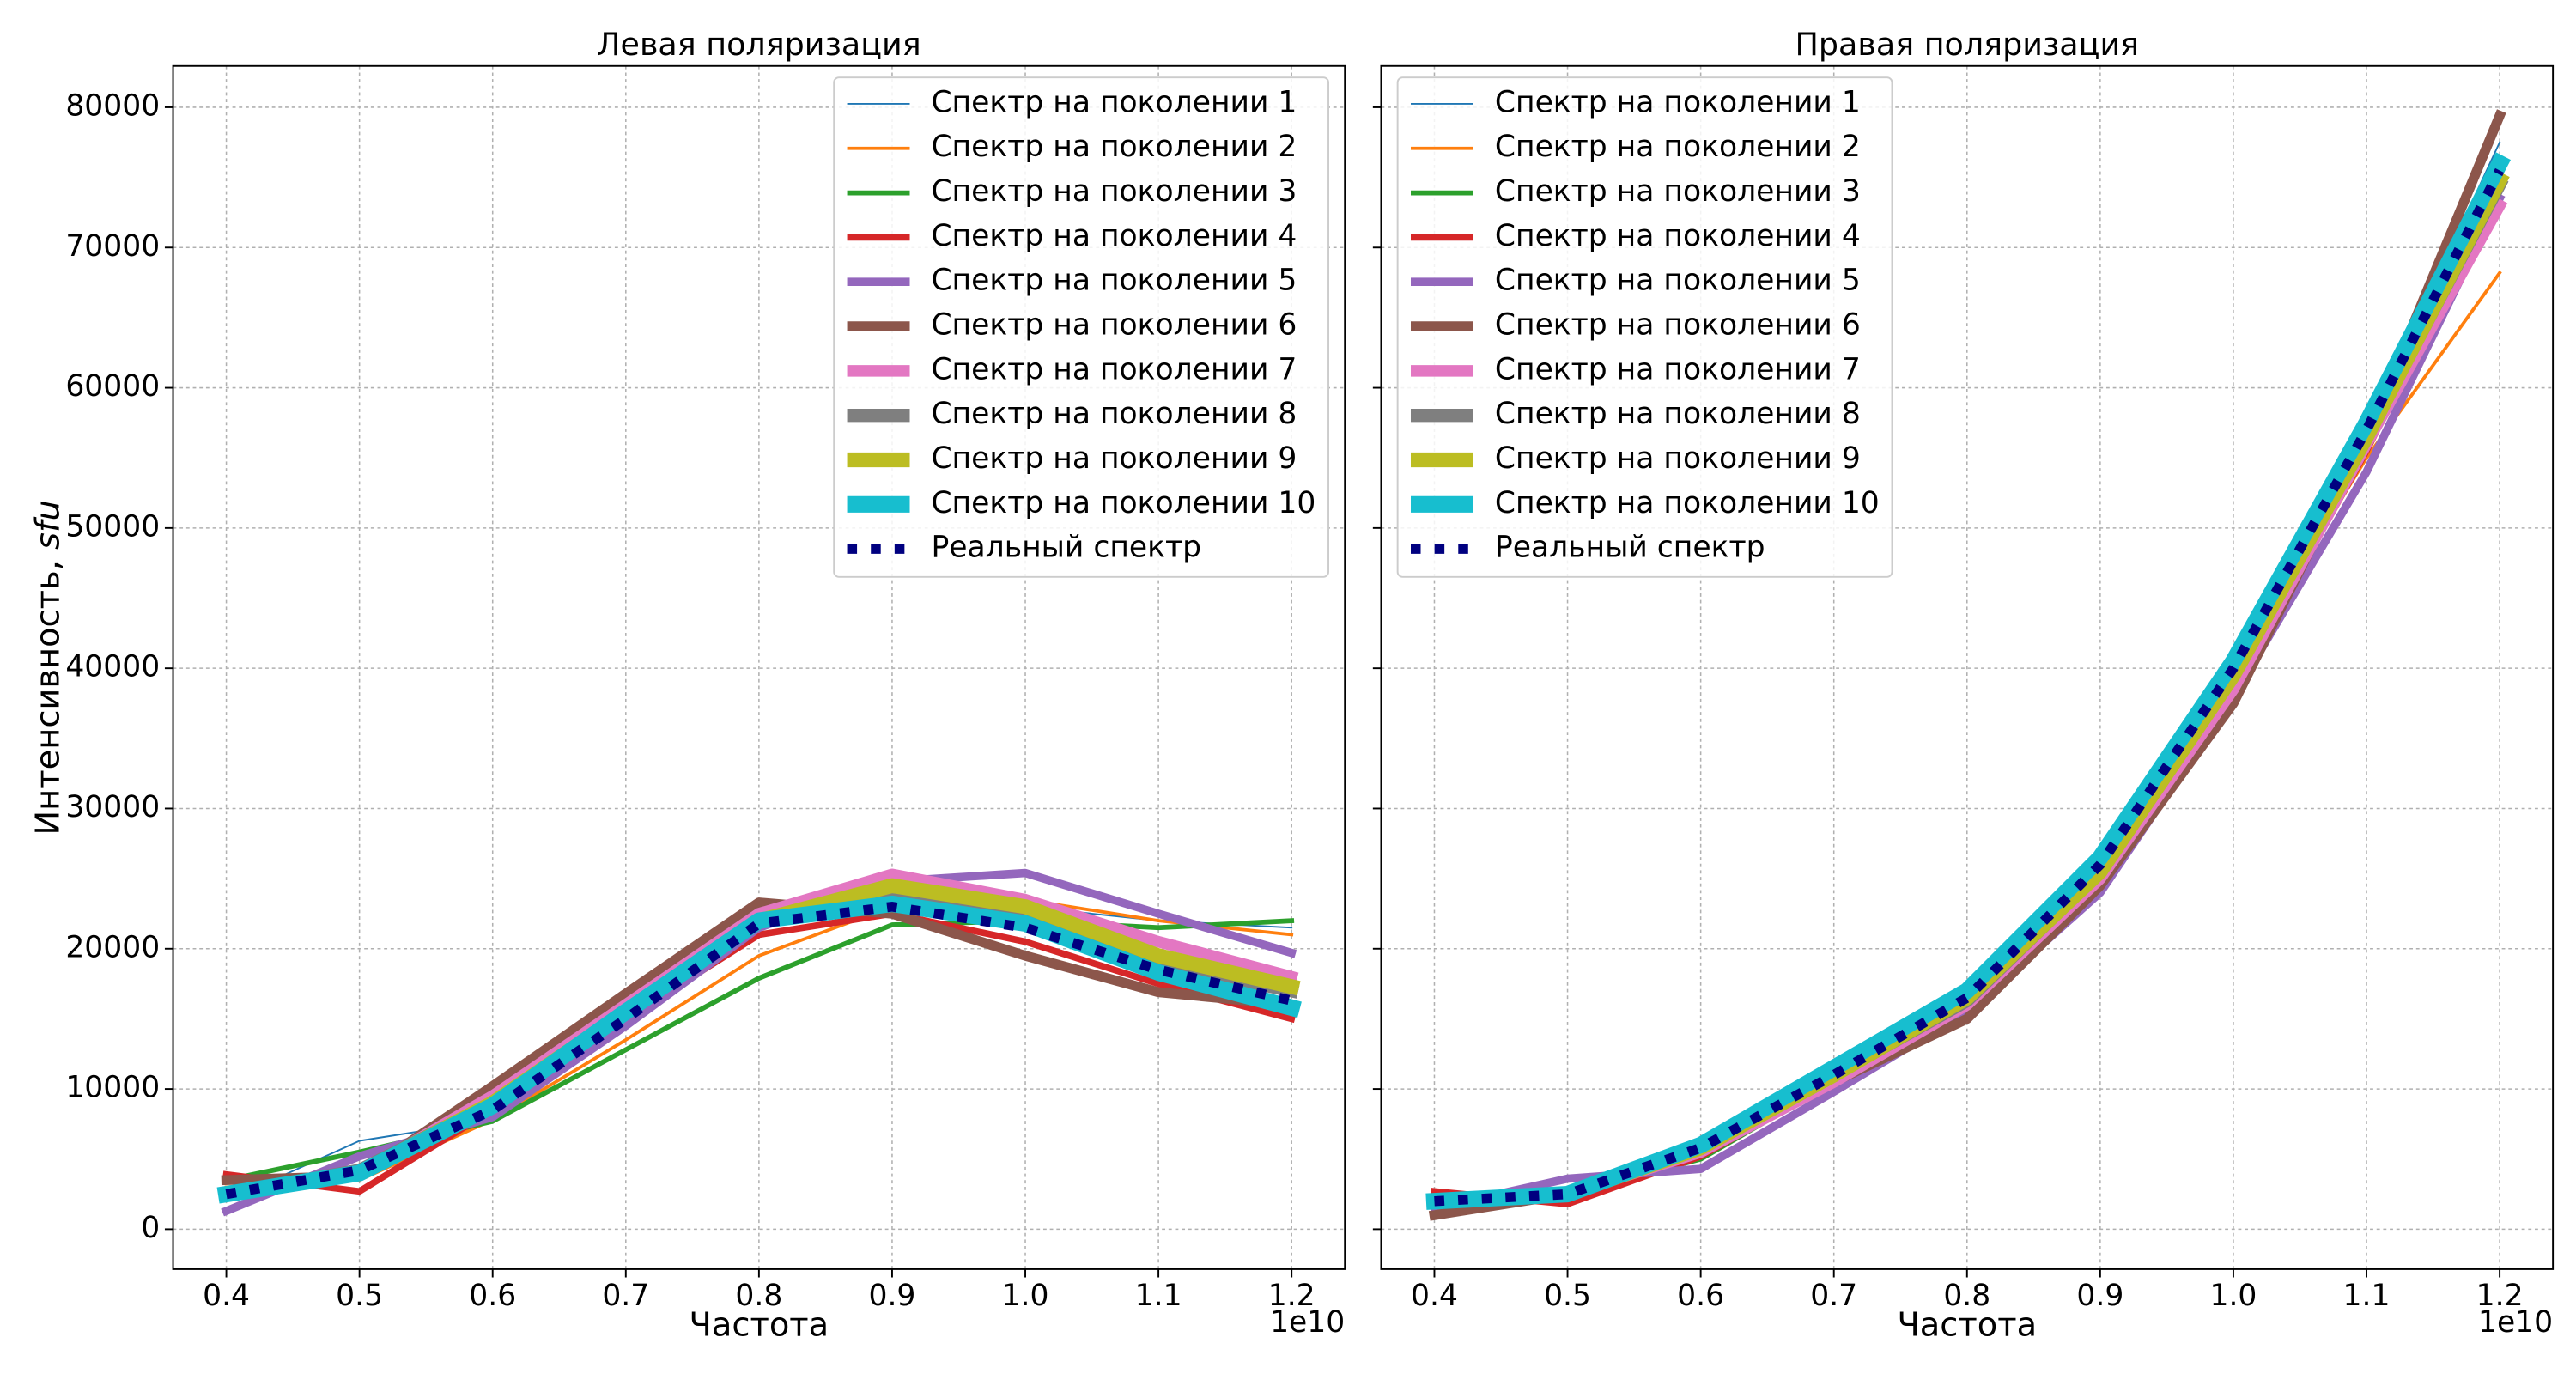 Image resolution: width=2576 pixels, height=1374 pixels. Describe the element at coordinates (112, 807) in the screenshot. I see `y-tick-label: 30000` at that location.